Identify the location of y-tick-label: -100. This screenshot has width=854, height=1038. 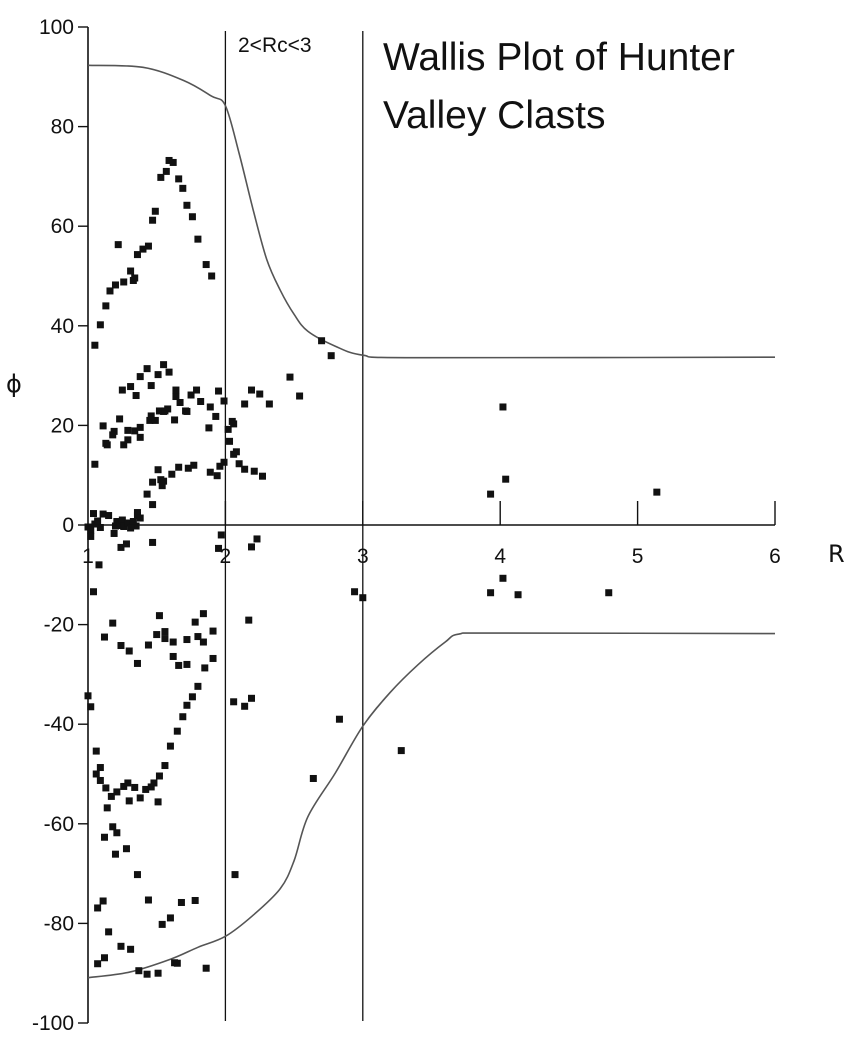
(53, 1023).